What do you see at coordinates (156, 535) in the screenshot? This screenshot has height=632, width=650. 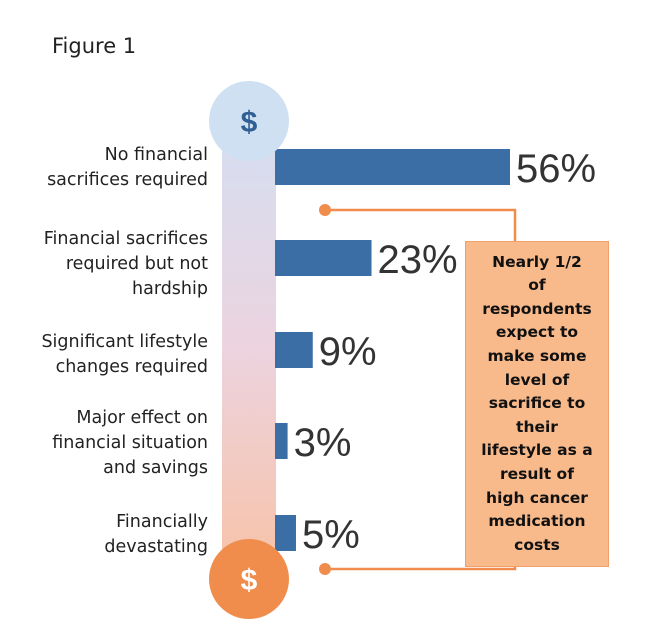 I see `category-label-5: Financially devastating` at bounding box center [156, 535].